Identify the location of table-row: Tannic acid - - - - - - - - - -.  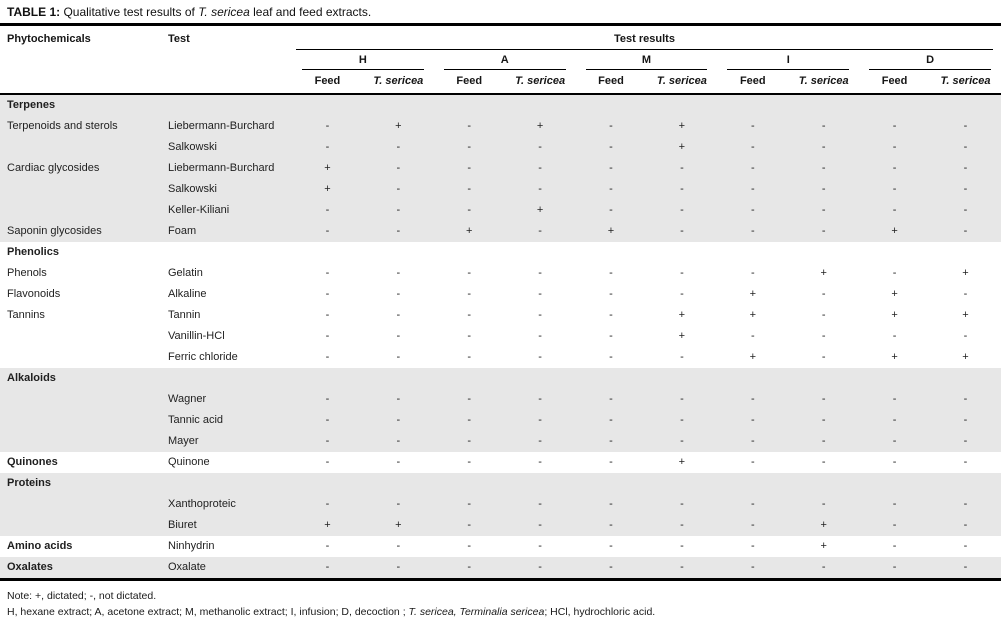
(500, 420).